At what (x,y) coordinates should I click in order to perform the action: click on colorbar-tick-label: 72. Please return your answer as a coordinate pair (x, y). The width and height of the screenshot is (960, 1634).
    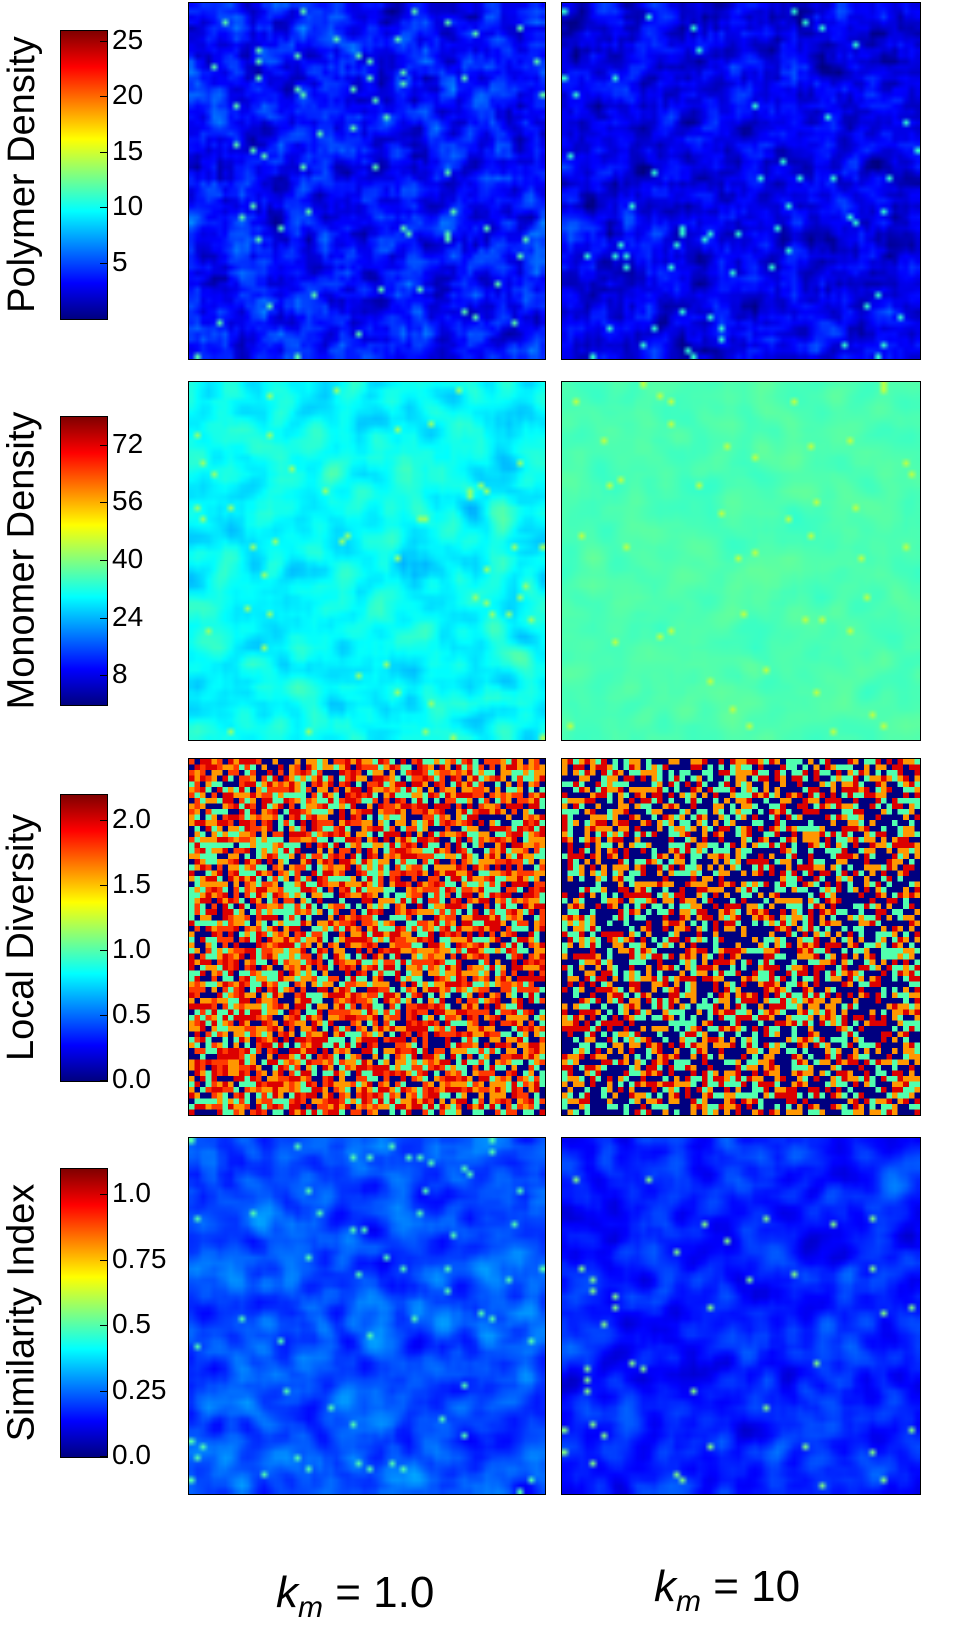
    Looking at the image, I should click on (128, 443).